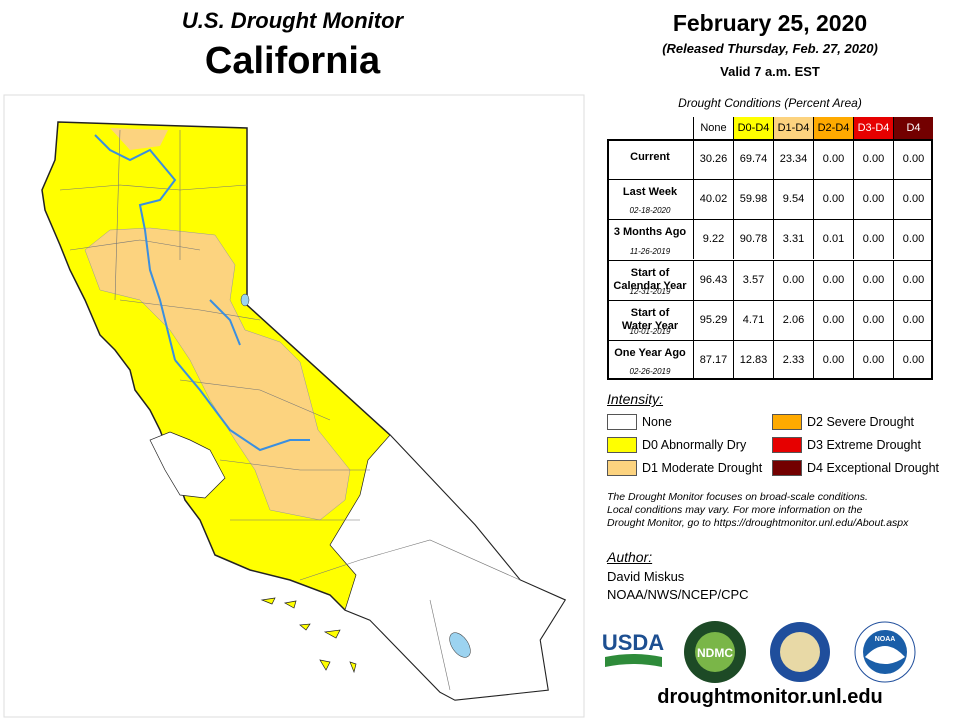  I want to click on valid: Valid 7 a.m. EST, so click(770, 71).